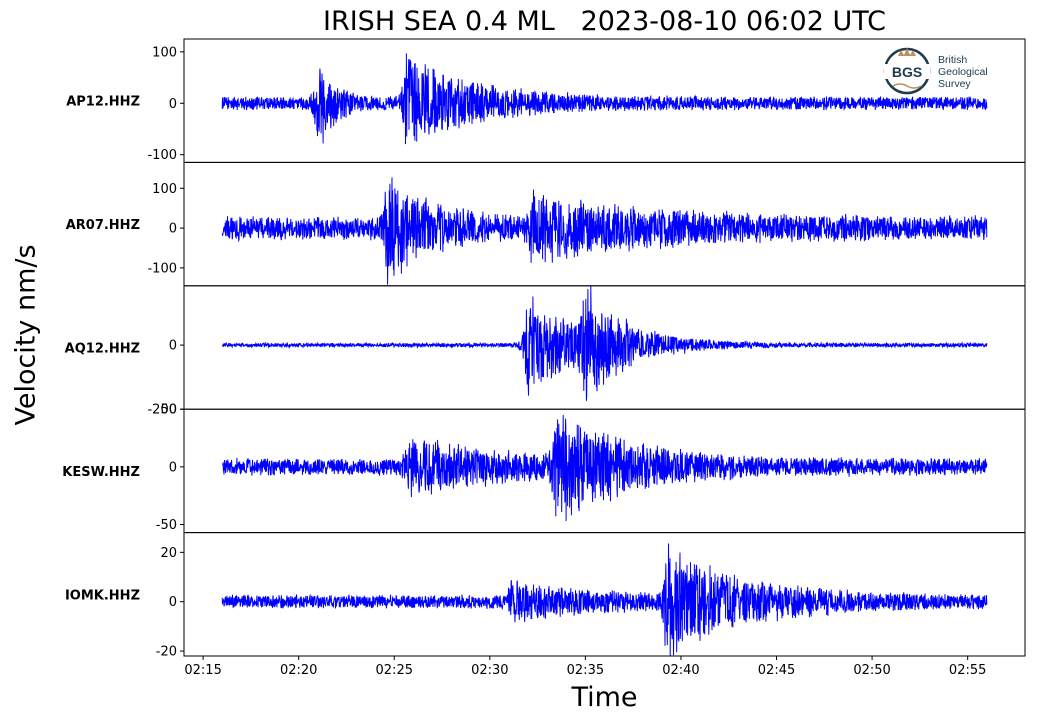 Image resolution: width=1046 pixels, height=723 pixels. I want to click on trace-ap12-hhz, so click(604, 99).